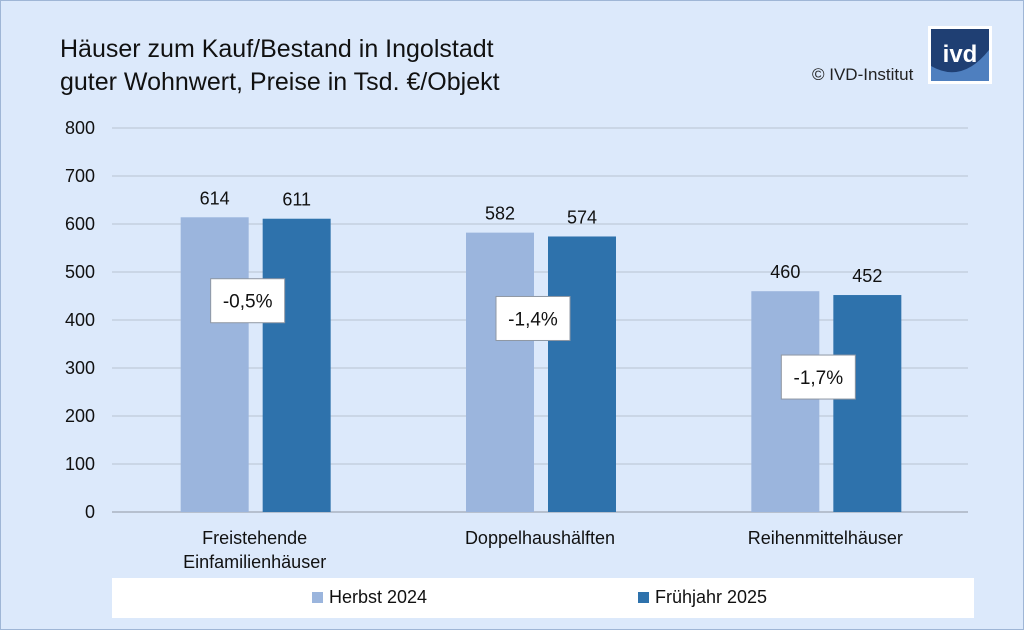 Image resolution: width=1024 pixels, height=630 pixels. What do you see at coordinates (280, 82) in the screenshot?
I see `chart-subtitle: guter Wohnwert, Preise in Tsd. €/Objekt` at bounding box center [280, 82].